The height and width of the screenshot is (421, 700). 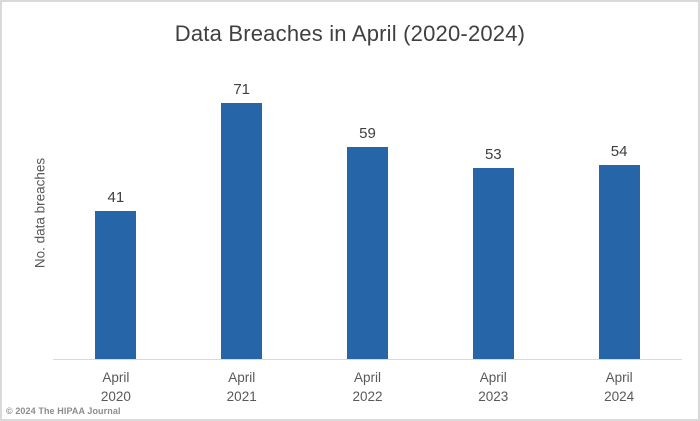 What do you see at coordinates (493, 387) in the screenshot?
I see `x-axis-tick-label: April 2023` at bounding box center [493, 387].